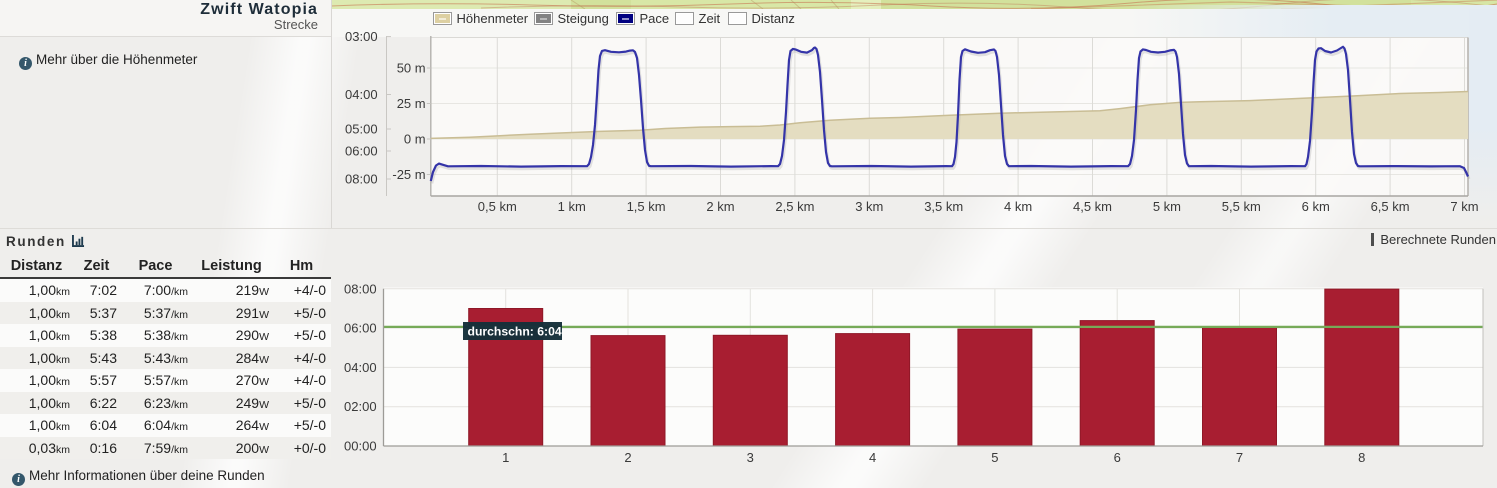 The height and width of the screenshot is (488, 1497). I want to click on svg-text: 4 km, so click(1018, 206).